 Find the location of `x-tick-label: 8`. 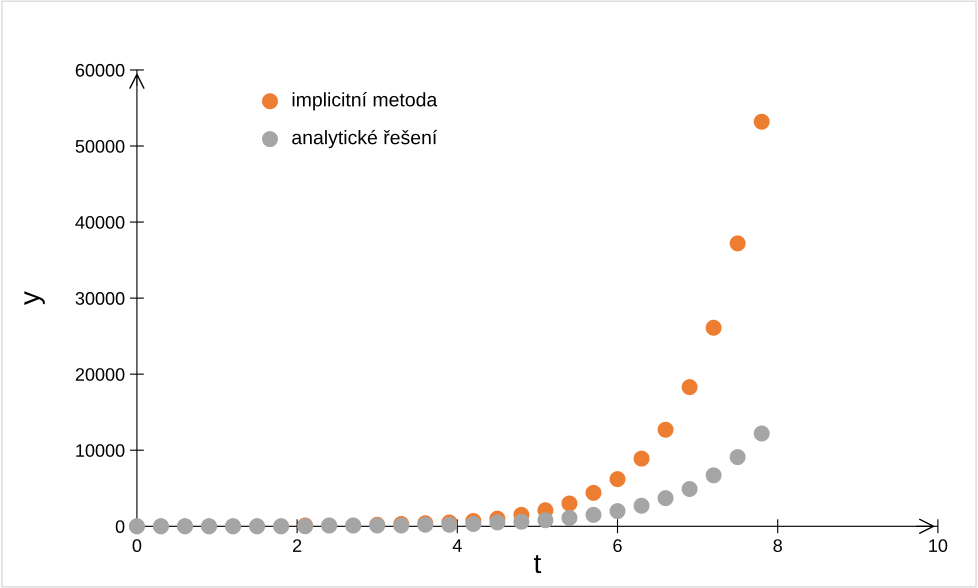

x-tick-label: 8 is located at coordinates (777, 545).